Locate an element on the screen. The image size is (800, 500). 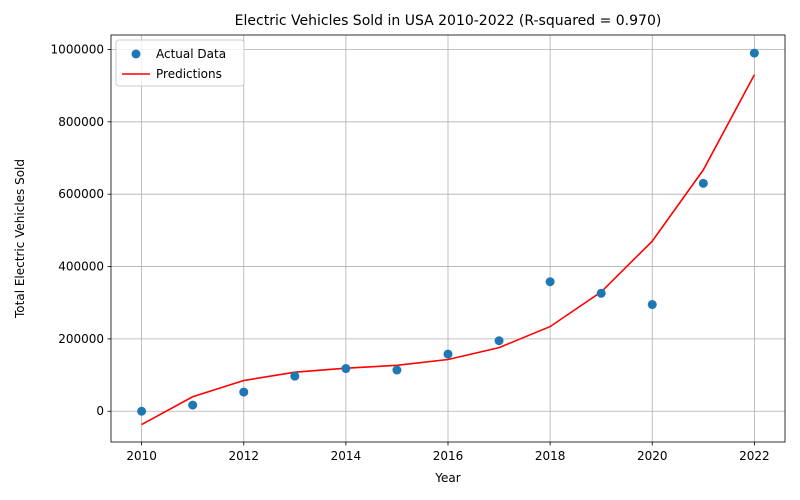
x-tick-label: 2022 is located at coordinates (754, 456).